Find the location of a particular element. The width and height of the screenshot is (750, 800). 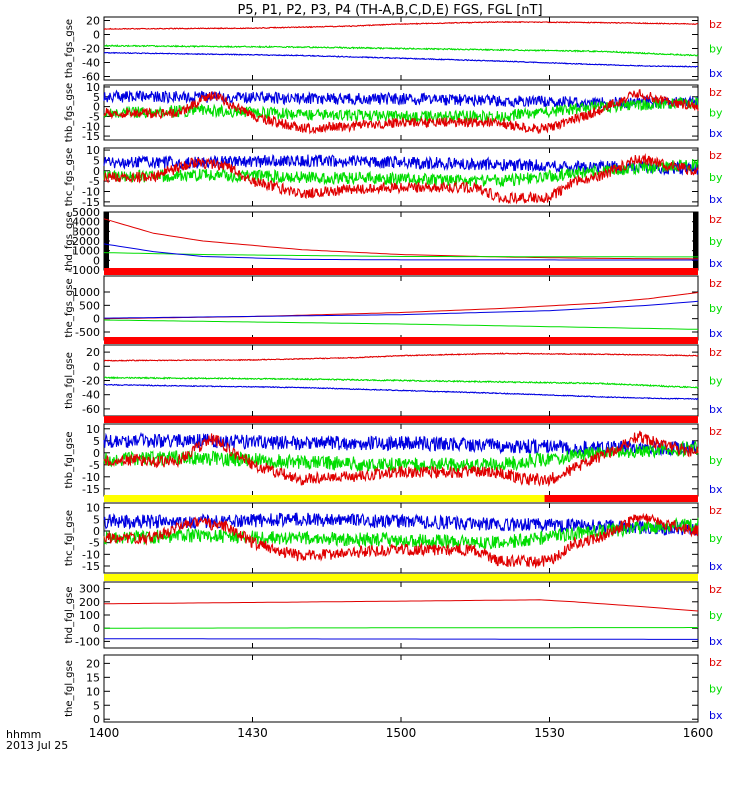

panel-6: 200 -20-40-60 tha_fgl_gse bz by bx is located at coordinates (393, 377).